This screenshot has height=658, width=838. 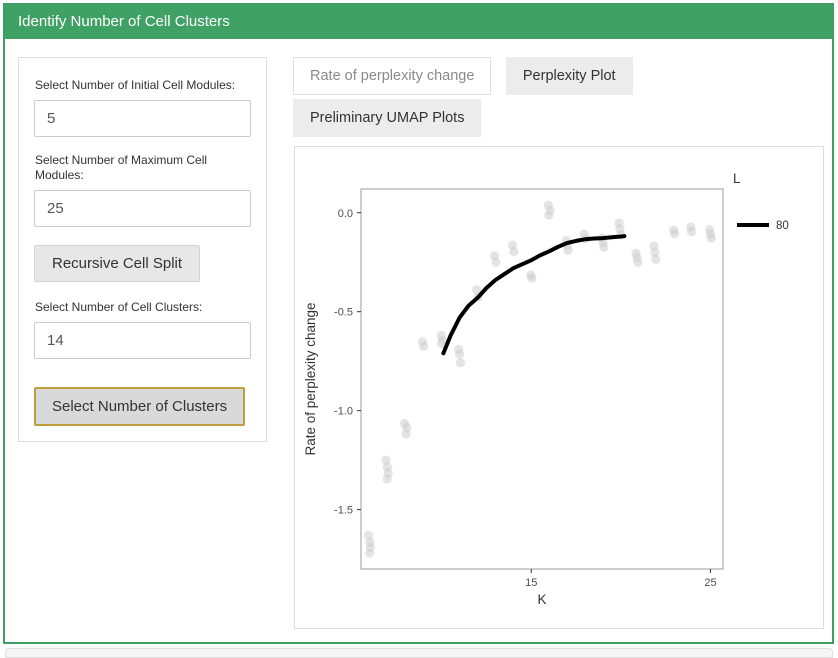 What do you see at coordinates (387, 118) in the screenshot?
I see `tab-preliminary-umap-plots: Preliminary UMAP Plots` at bounding box center [387, 118].